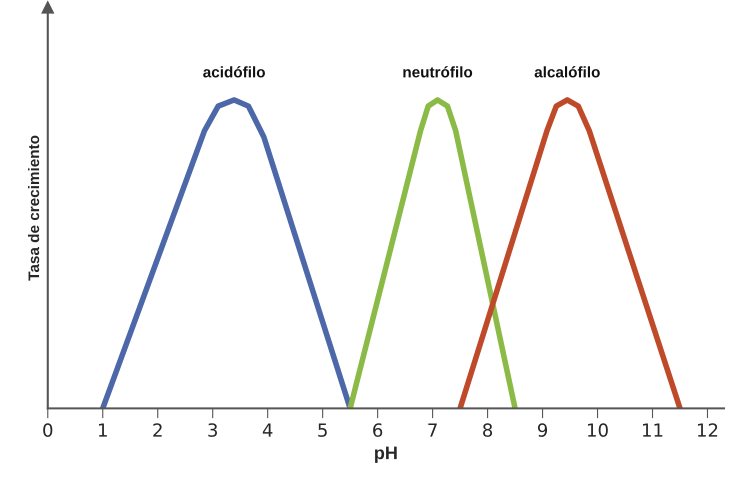  I want to click on x-axis-title: pH, so click(386, 454).